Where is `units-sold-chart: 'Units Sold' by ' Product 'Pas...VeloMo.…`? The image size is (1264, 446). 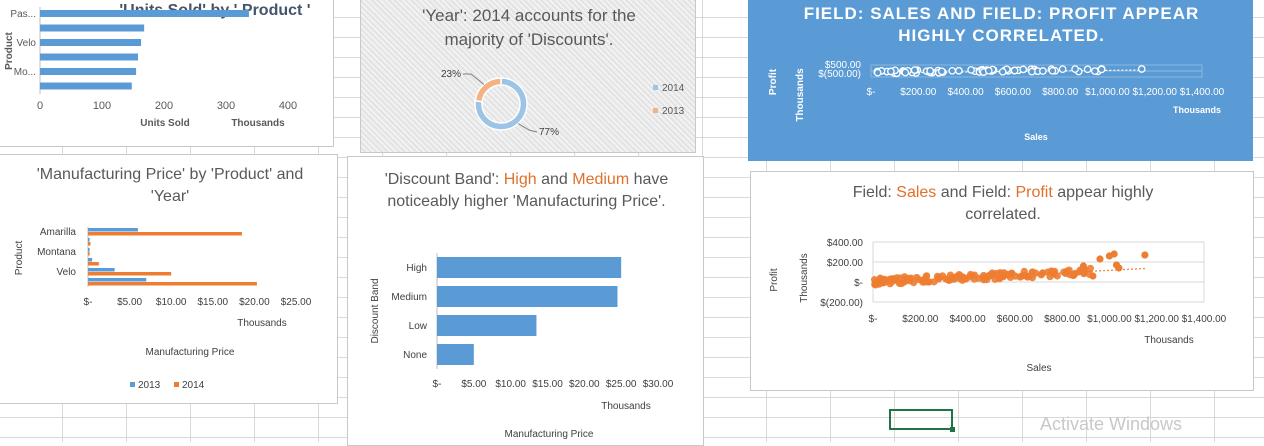 units-sold-chart: 'Units Sold' by ' Product 'Pas...VeloMo.… is located at coordinates (167, 73).